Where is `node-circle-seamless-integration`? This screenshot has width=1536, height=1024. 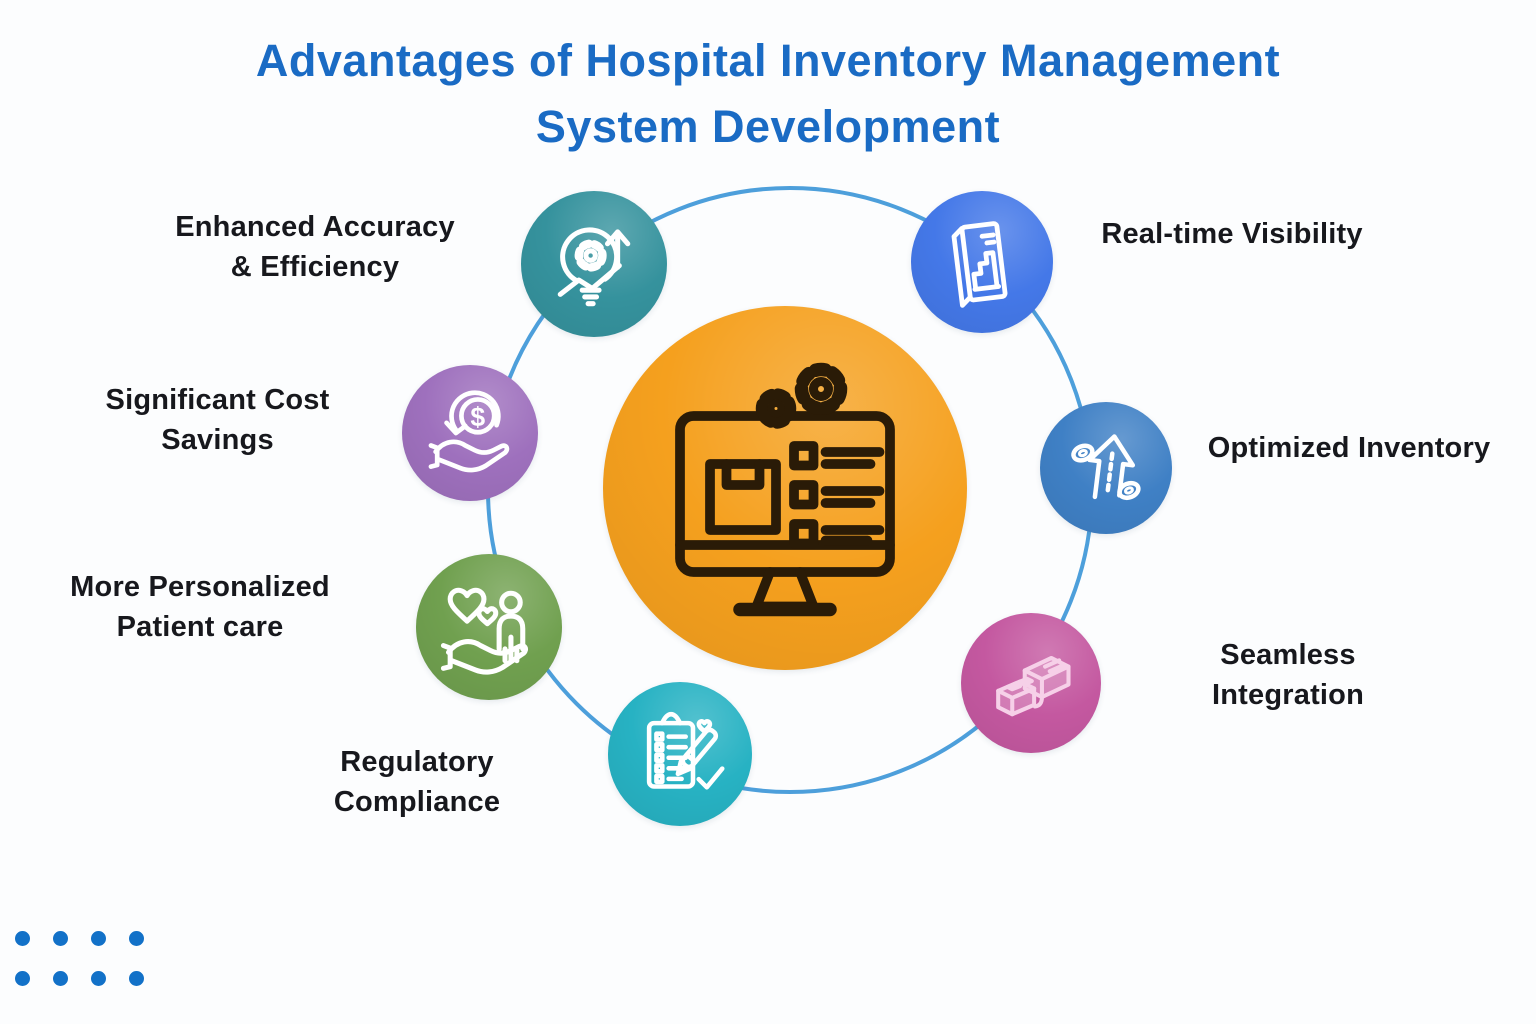 node-circle-seamless-integration is located at coordinates (1031, 683).